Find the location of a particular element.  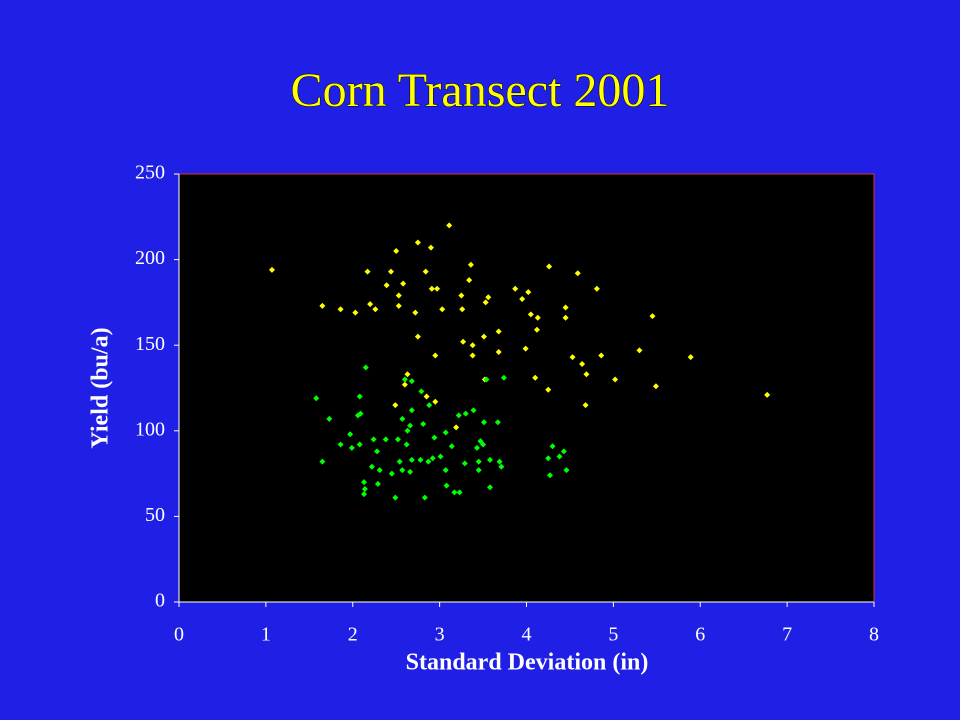

x-tick-label: 1 is located at coordinates (266, 635).